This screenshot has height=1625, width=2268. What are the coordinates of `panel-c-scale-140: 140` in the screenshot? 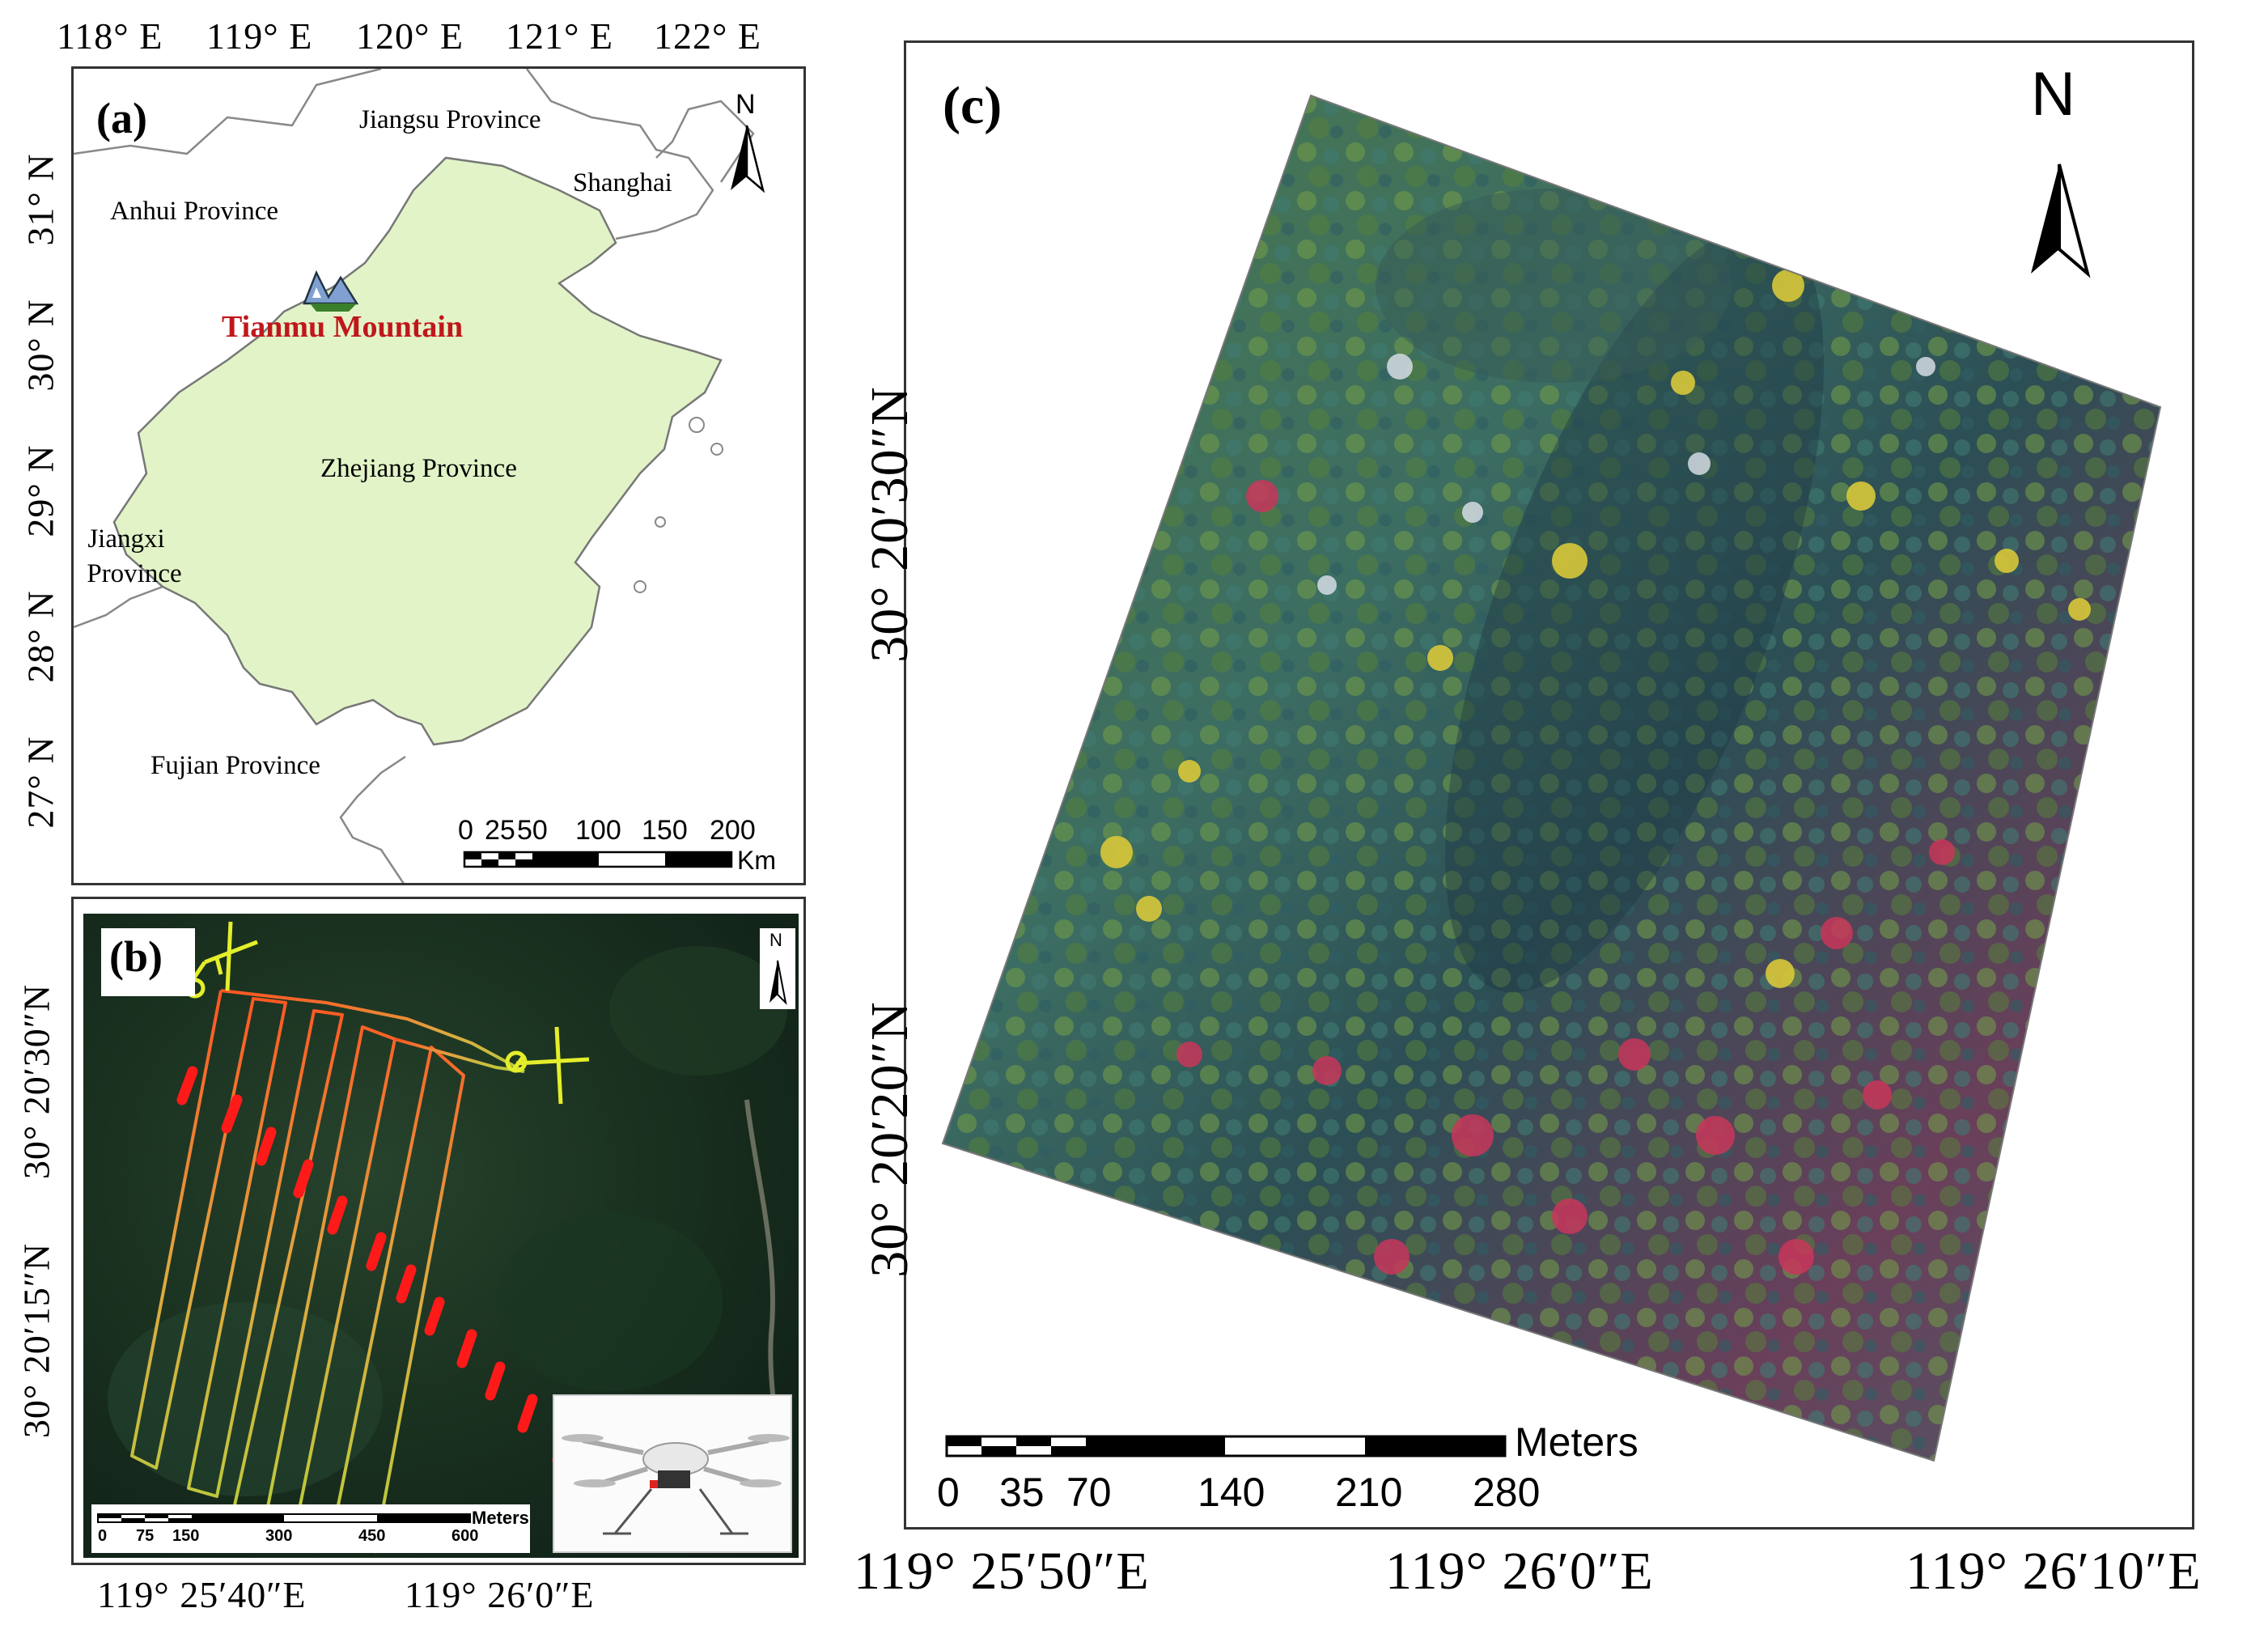 It's located at (1231, 1492).